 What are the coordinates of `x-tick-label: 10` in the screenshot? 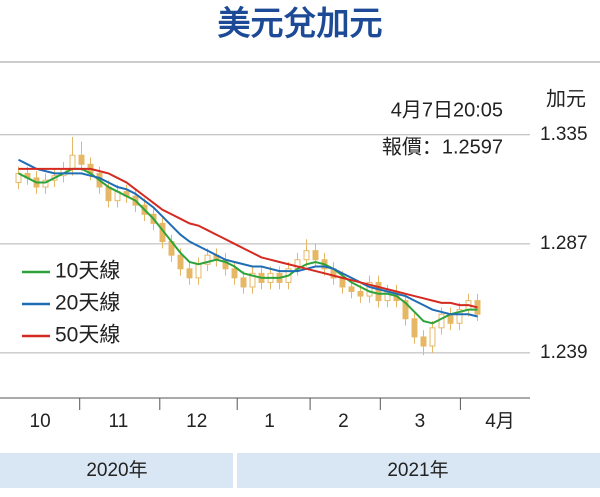 It's located at (40, 421).